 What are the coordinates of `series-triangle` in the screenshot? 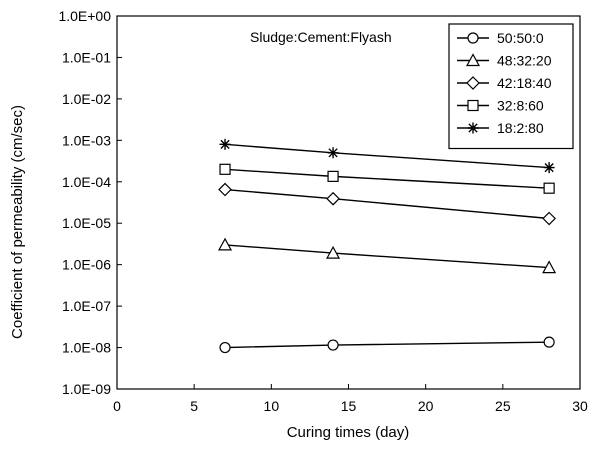 It's located at (387, 255).